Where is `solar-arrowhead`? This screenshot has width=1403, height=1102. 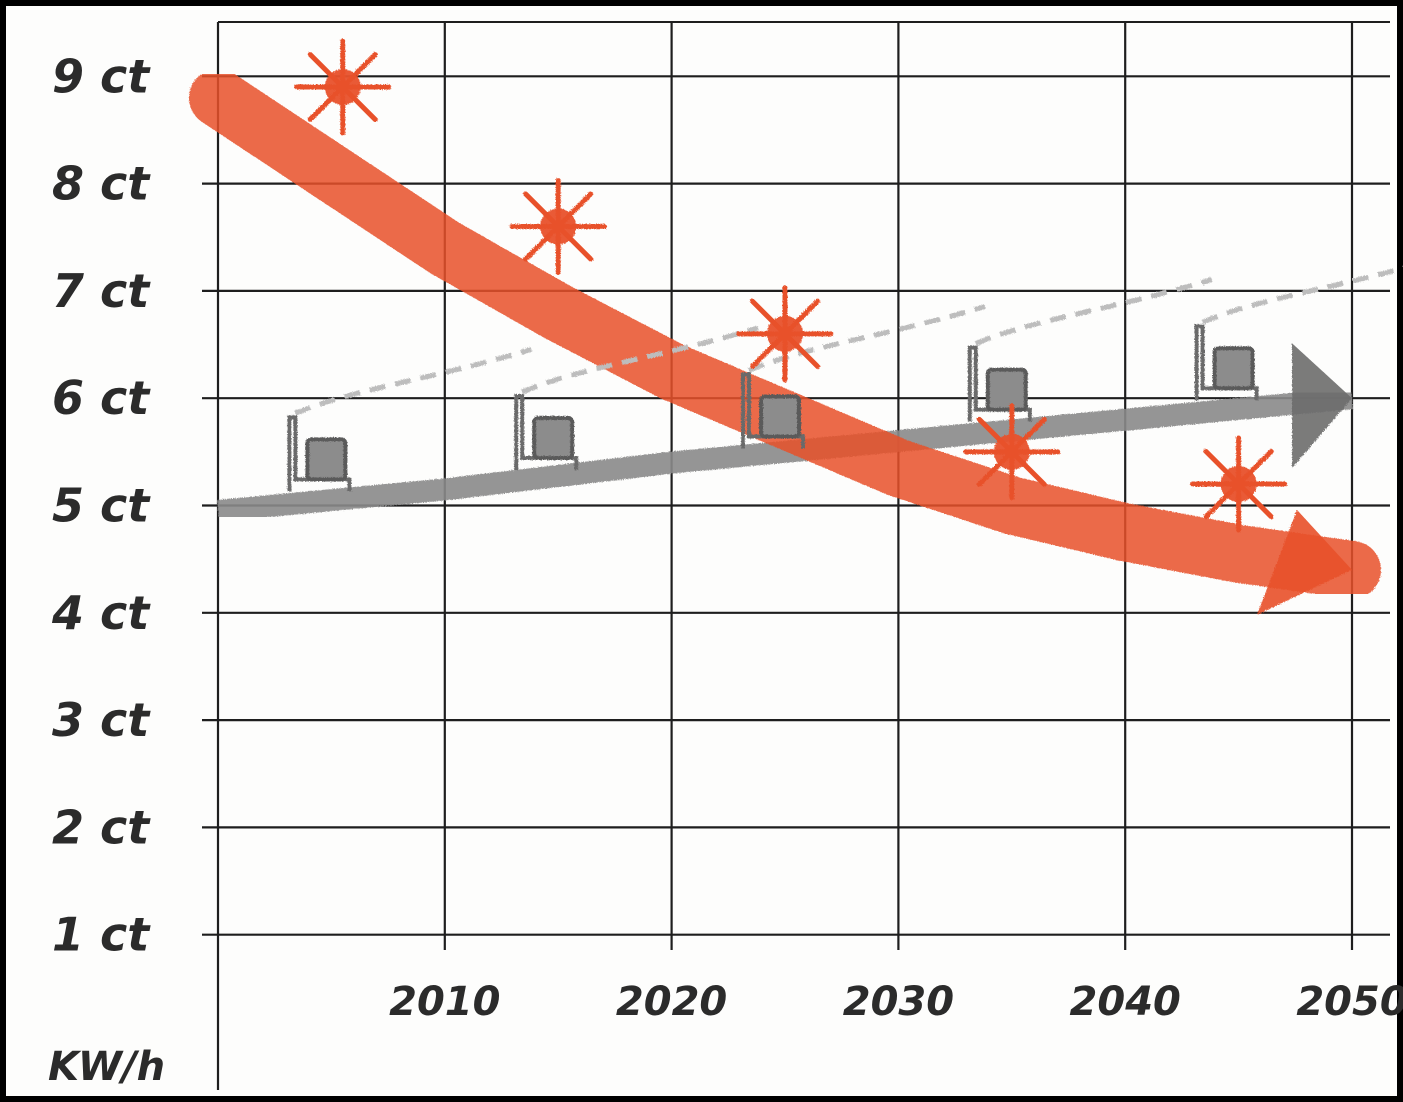
solar-arrowhead is located at coordinates (1304, 562).